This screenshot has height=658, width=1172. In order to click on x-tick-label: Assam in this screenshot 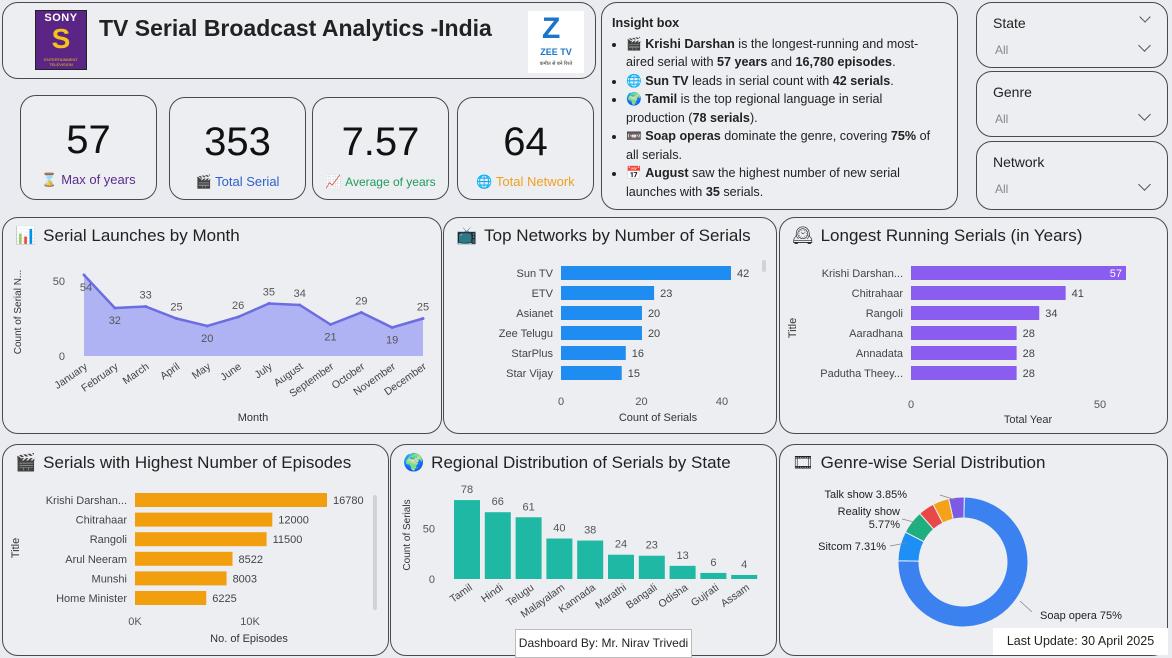, I will do `click(735, 595)`.